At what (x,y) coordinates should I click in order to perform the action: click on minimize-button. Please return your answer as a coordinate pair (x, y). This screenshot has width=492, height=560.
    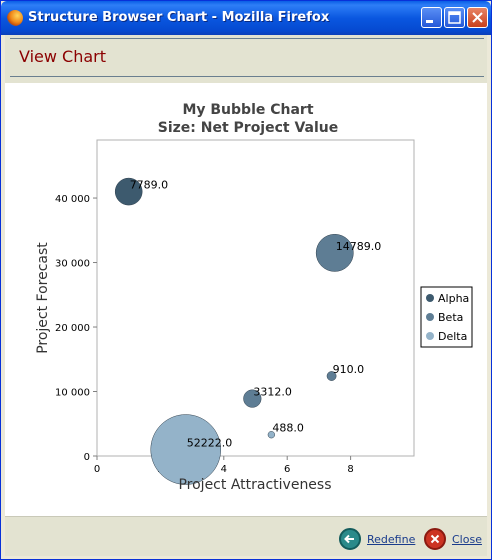
    Looking at the image, I should click on (431, 17).